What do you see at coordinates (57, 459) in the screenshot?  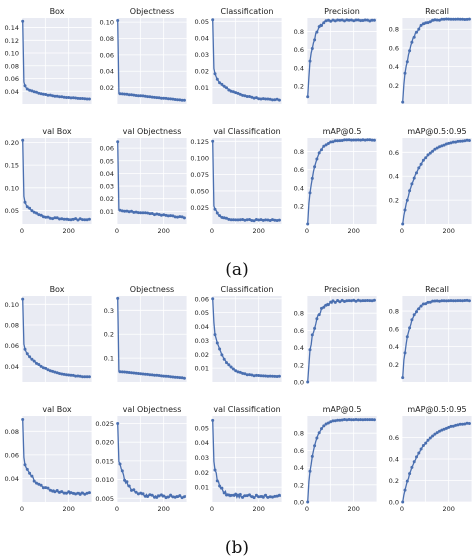 I see `grid-lines` at bounding box center [57, 459].